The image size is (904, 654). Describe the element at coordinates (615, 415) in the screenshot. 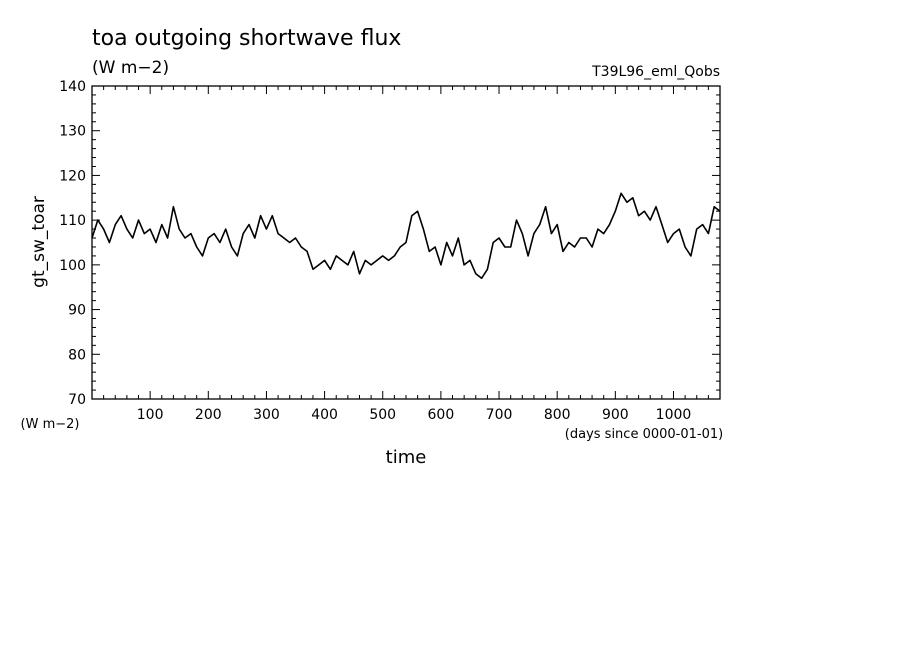

I see `x-tick-label: 900` at that location.